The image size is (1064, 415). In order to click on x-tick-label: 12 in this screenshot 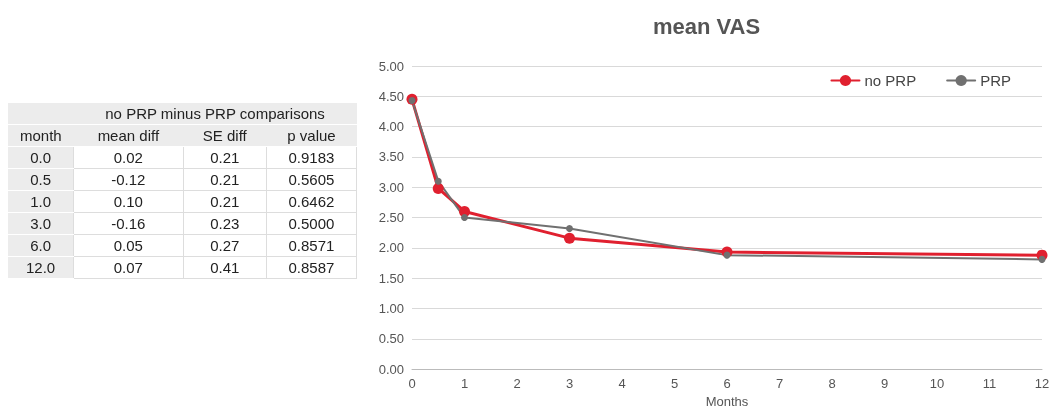, I will do `click(1042, 384)`.